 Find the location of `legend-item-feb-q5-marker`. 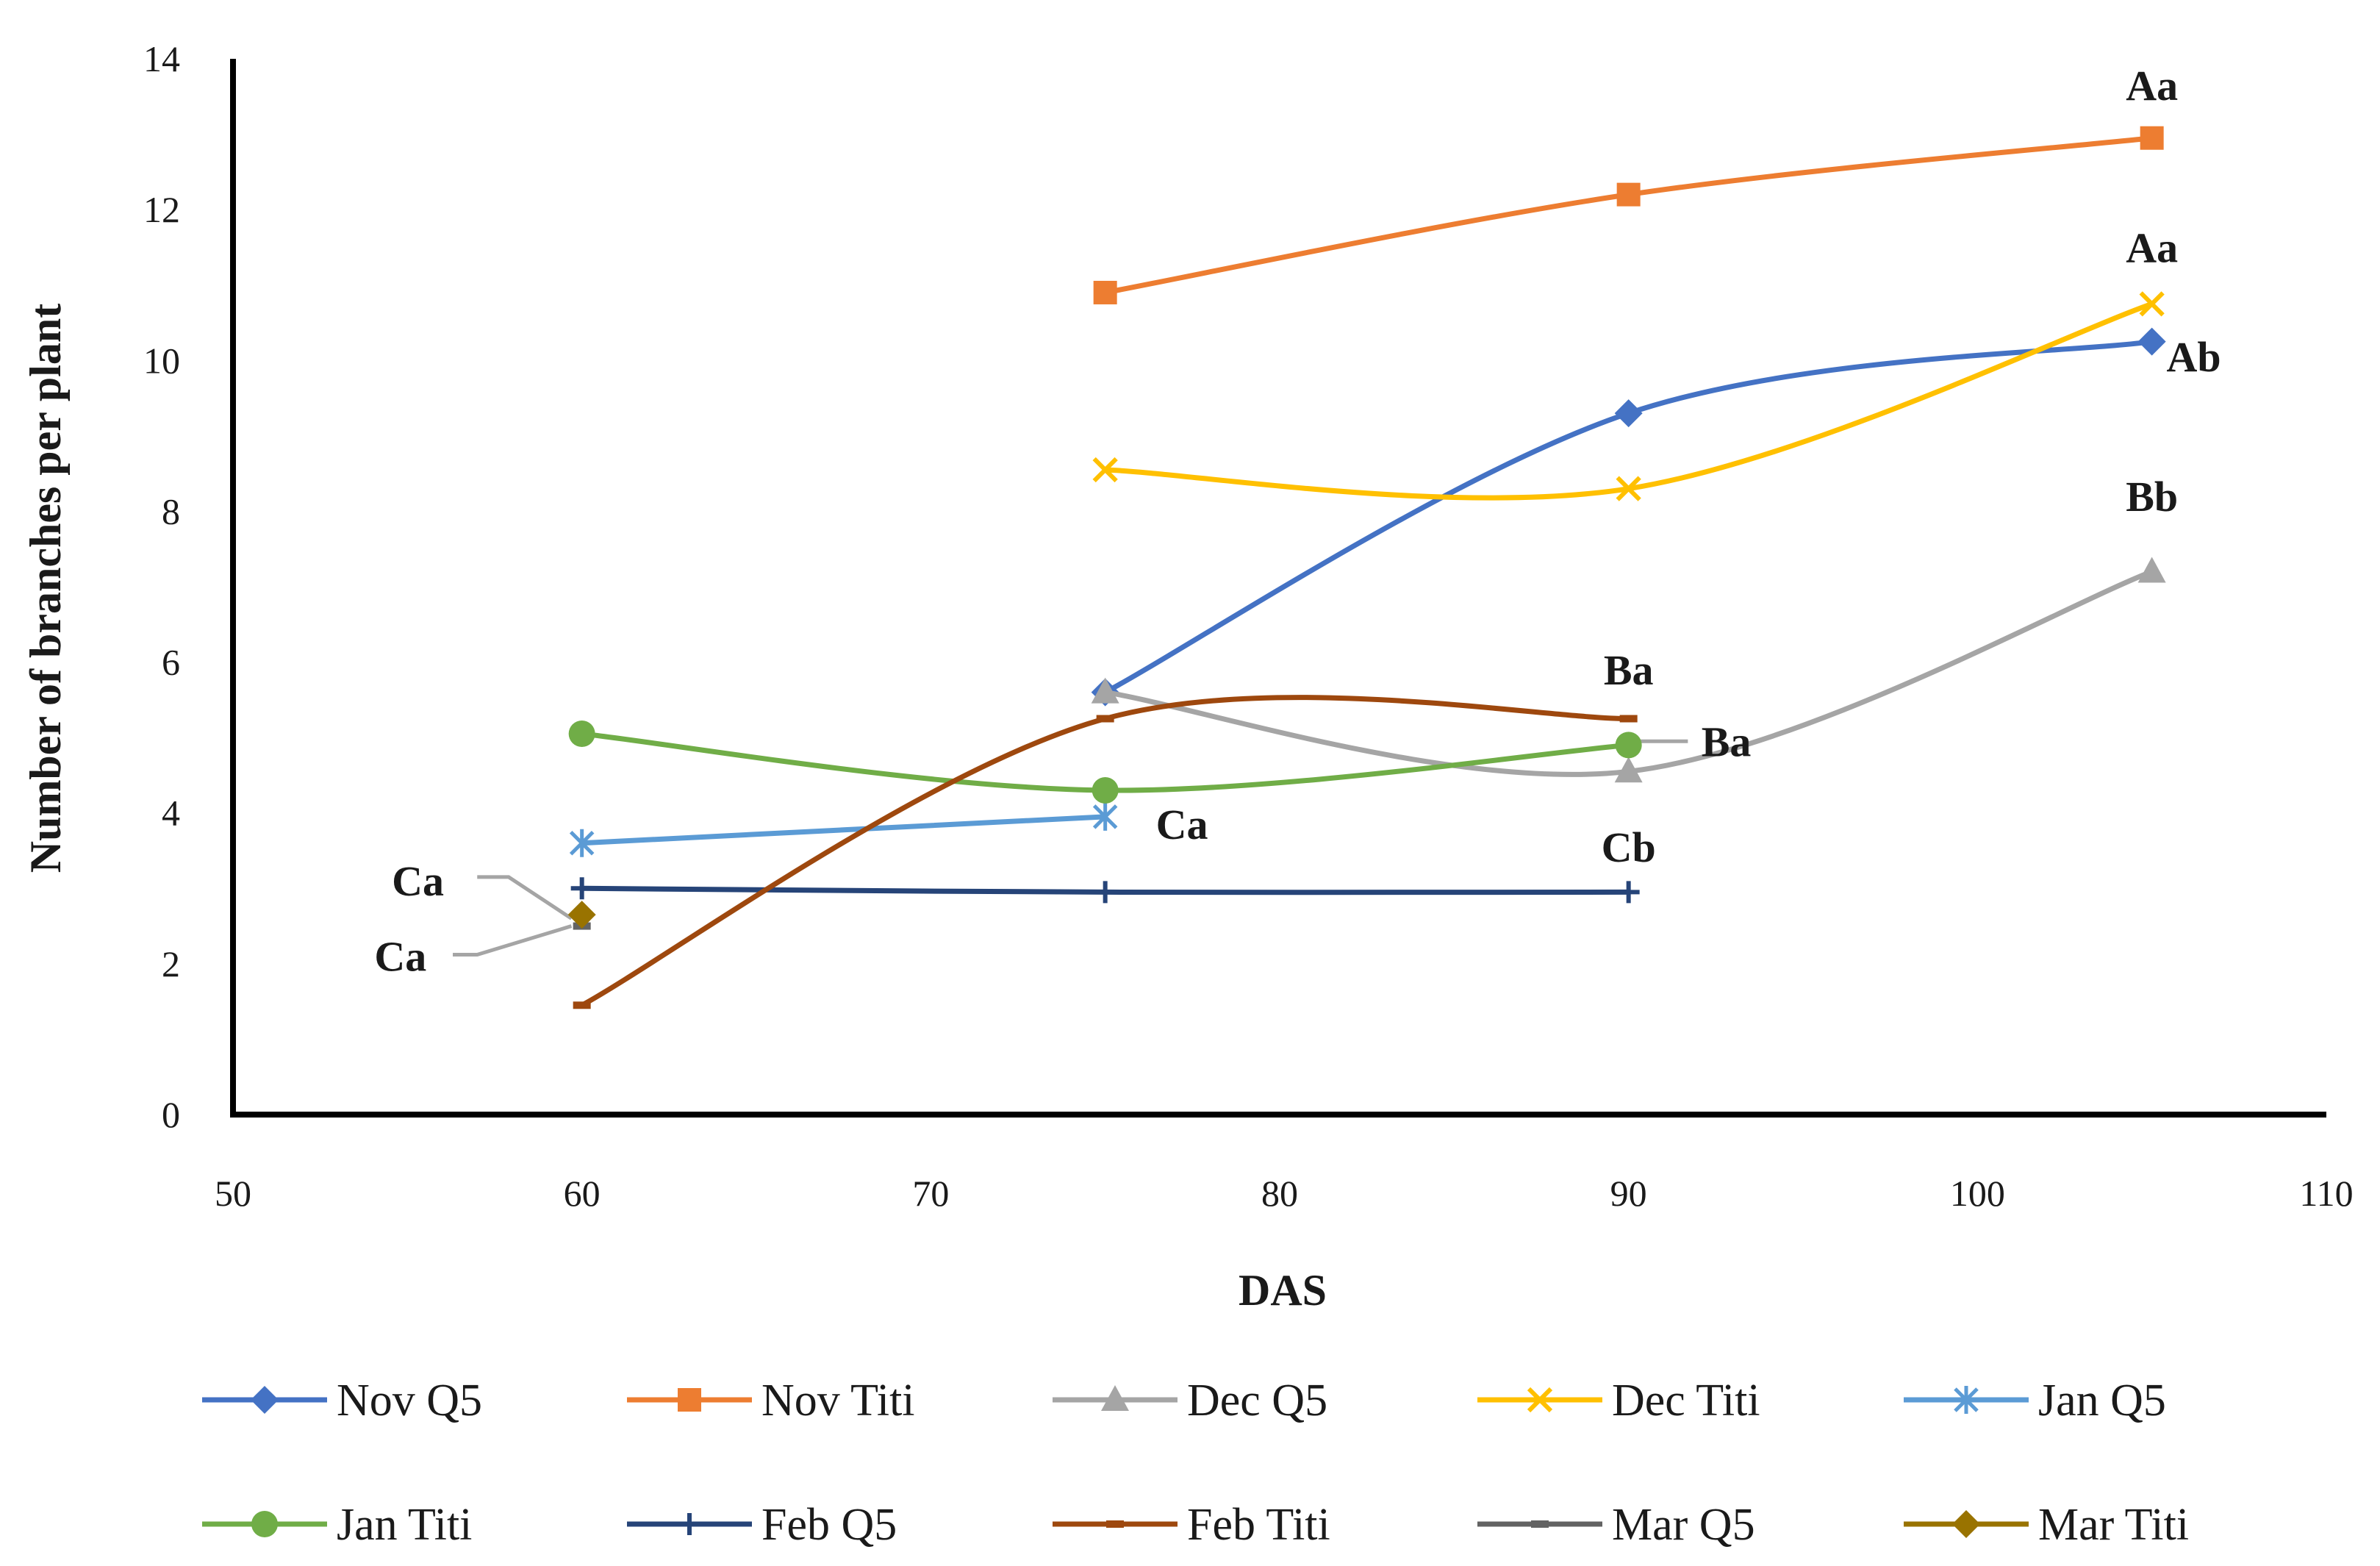

legend-item-feb-q5-marker is located at coordinates (689, 1524).